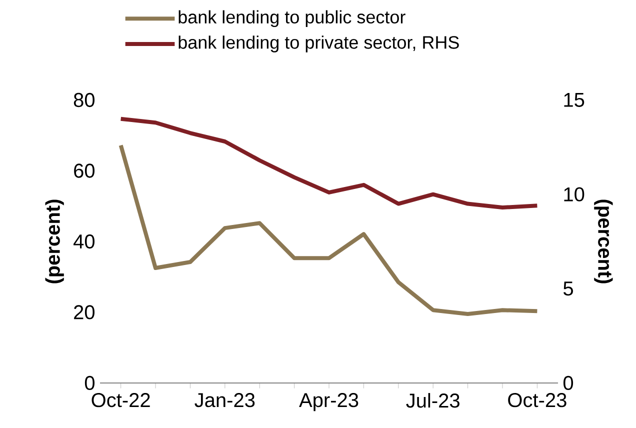 Image resolution: width=636 pixels, height=428 pixels. What do you see at coordinates (84, 312) in the screenshot?
I see `y-tick-label: 20` at bounding box center [84, 312].